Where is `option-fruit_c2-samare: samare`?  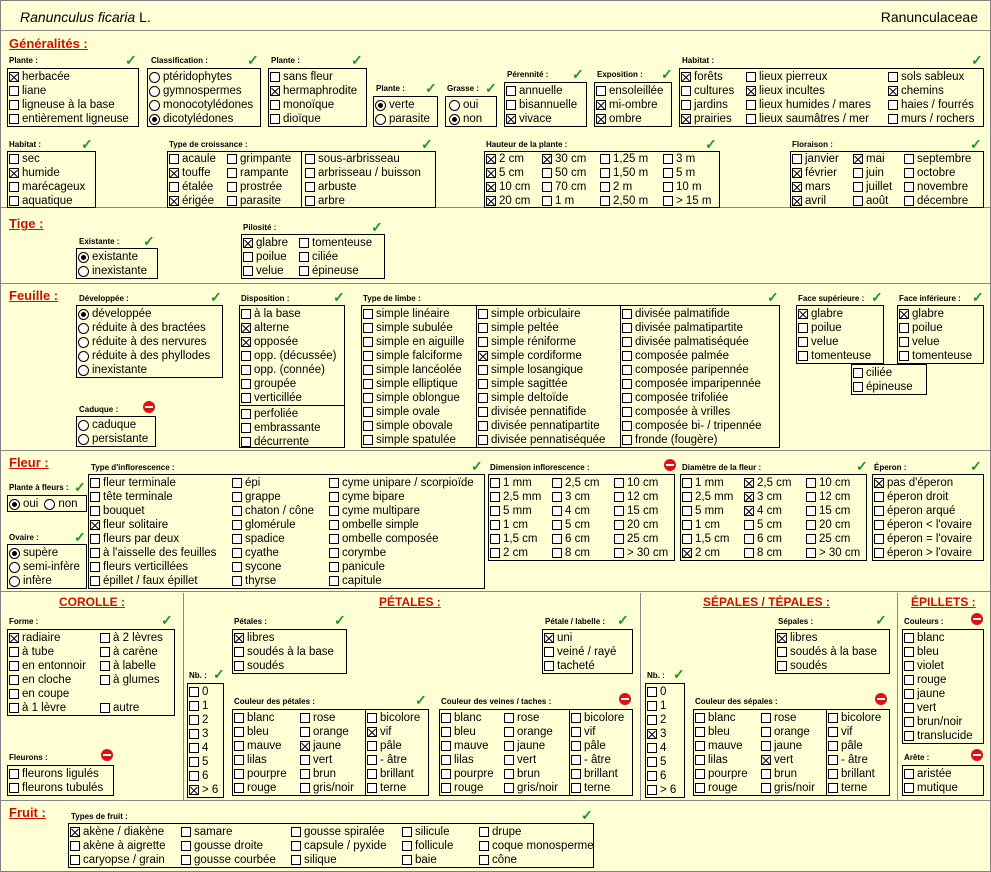
option-fruit_c2-samare: samare is located at coordinates (228, 832).